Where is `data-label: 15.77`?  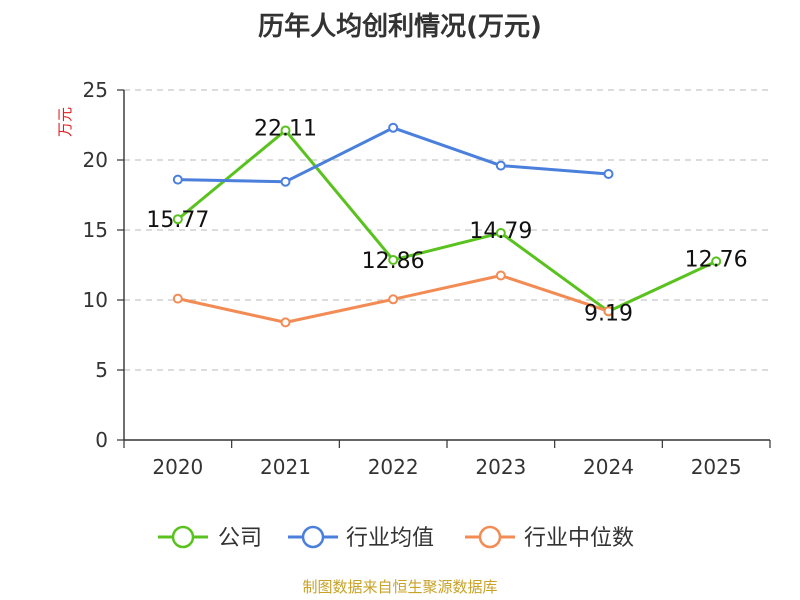
data-label: 15.77 is located at coordinates (177, 220).